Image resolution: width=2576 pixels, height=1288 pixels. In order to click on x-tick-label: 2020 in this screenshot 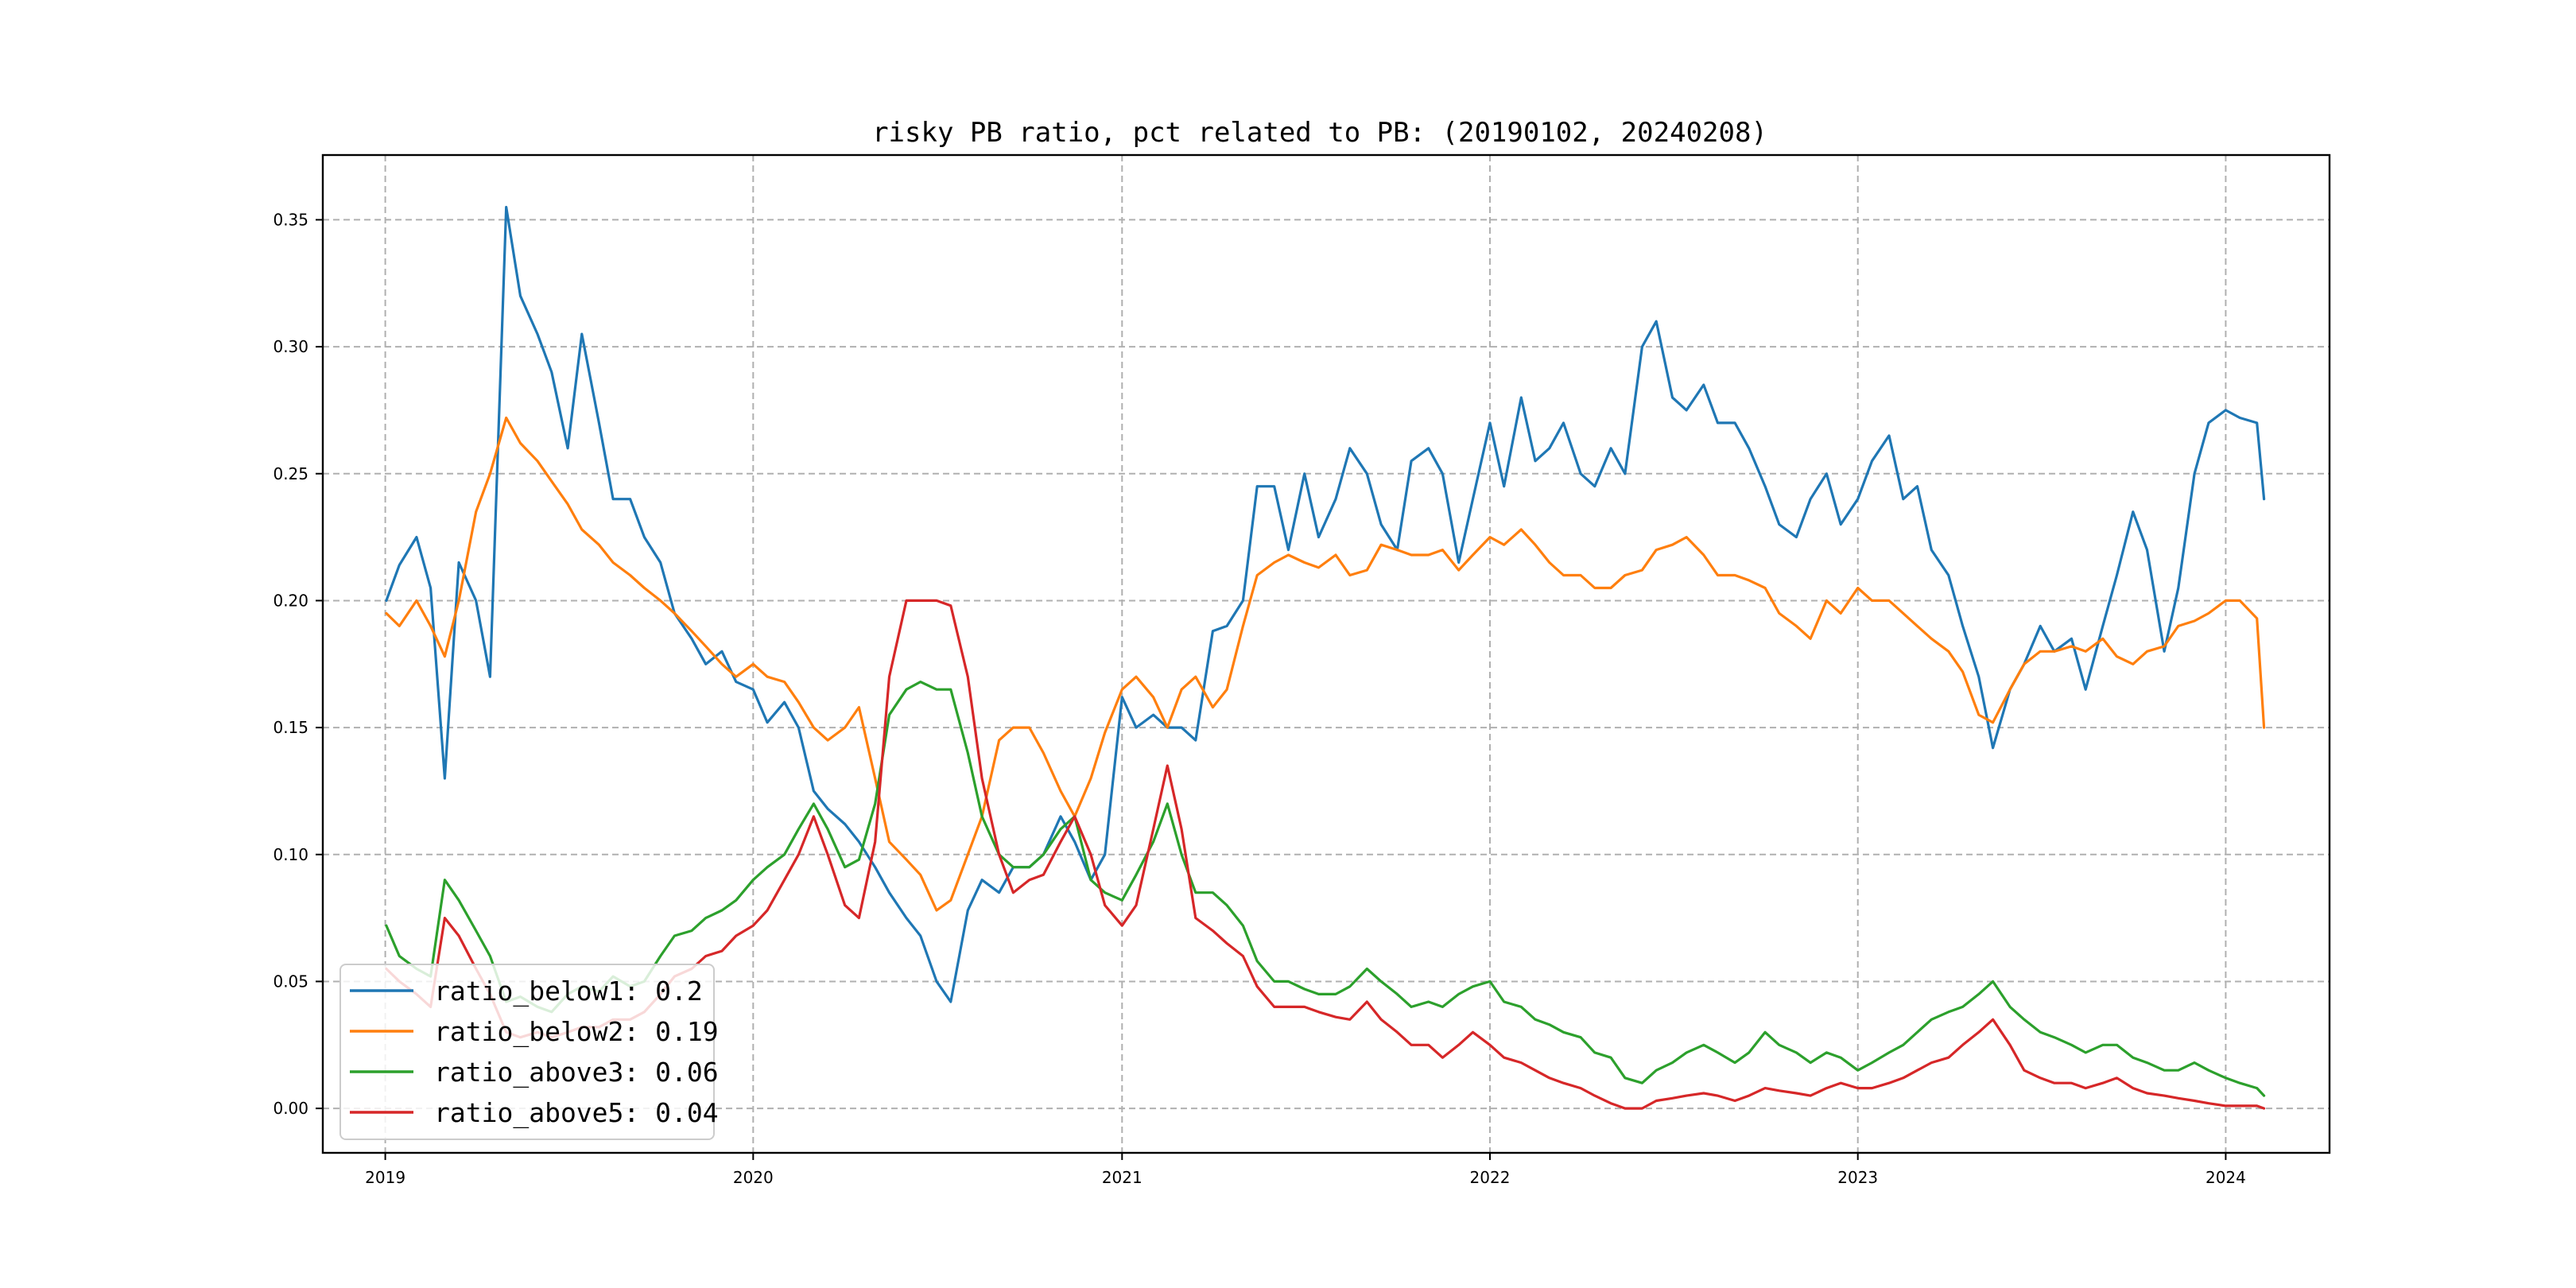, I will do `click(753, 1177)`.